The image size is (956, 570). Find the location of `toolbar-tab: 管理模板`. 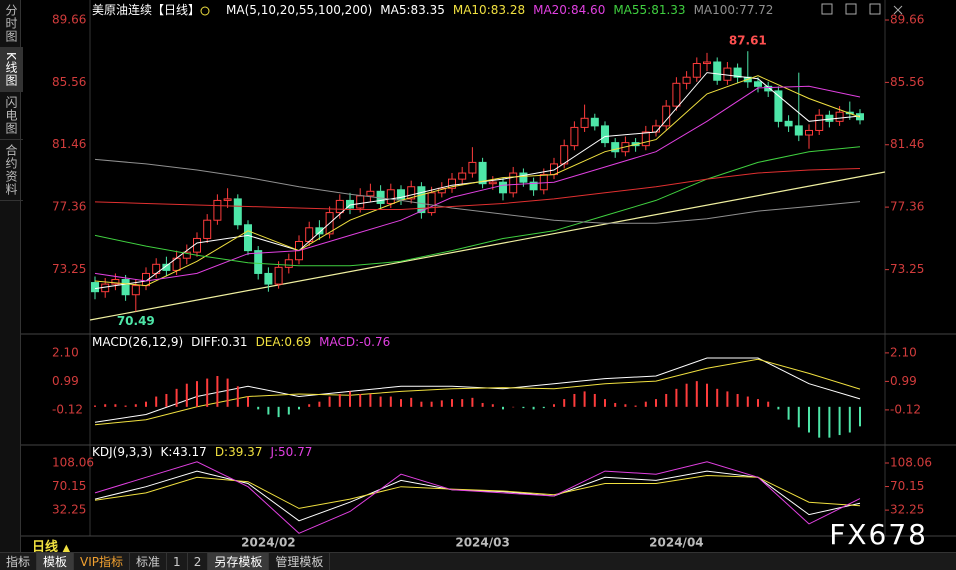

toolbar-tab: 管理模板 is located at coordinates (300, 561).